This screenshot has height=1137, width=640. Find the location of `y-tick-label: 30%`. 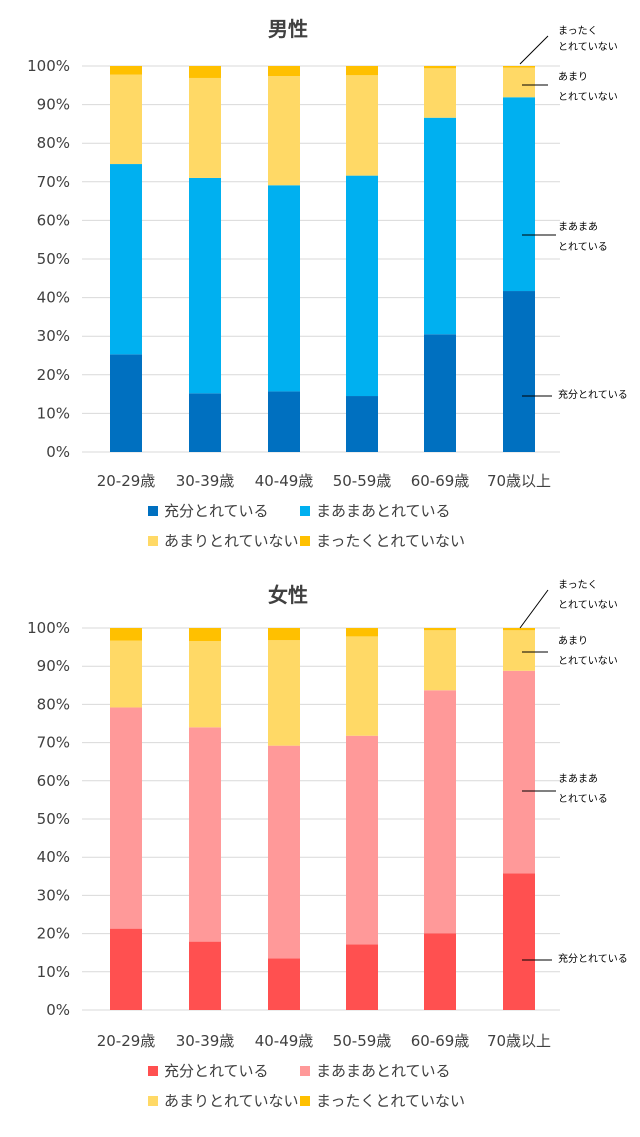

y-tick-label: 30% is located at coordinates (53, 336).